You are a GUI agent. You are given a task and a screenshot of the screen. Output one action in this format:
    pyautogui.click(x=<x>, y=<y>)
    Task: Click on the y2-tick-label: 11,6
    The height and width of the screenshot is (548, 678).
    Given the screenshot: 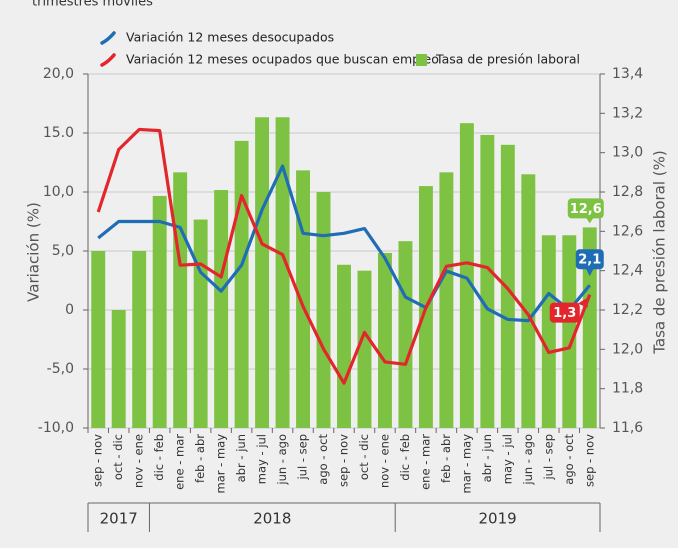 What is the action you would take?
    pyautogui.click(x=627, y=428)
    